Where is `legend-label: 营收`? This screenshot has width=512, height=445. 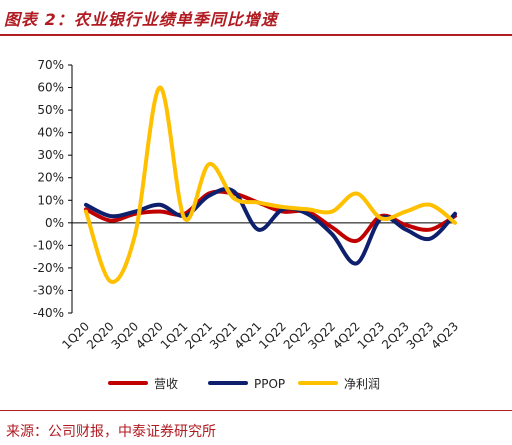
legend-label: 营收 is located at coordinates (166, 384).